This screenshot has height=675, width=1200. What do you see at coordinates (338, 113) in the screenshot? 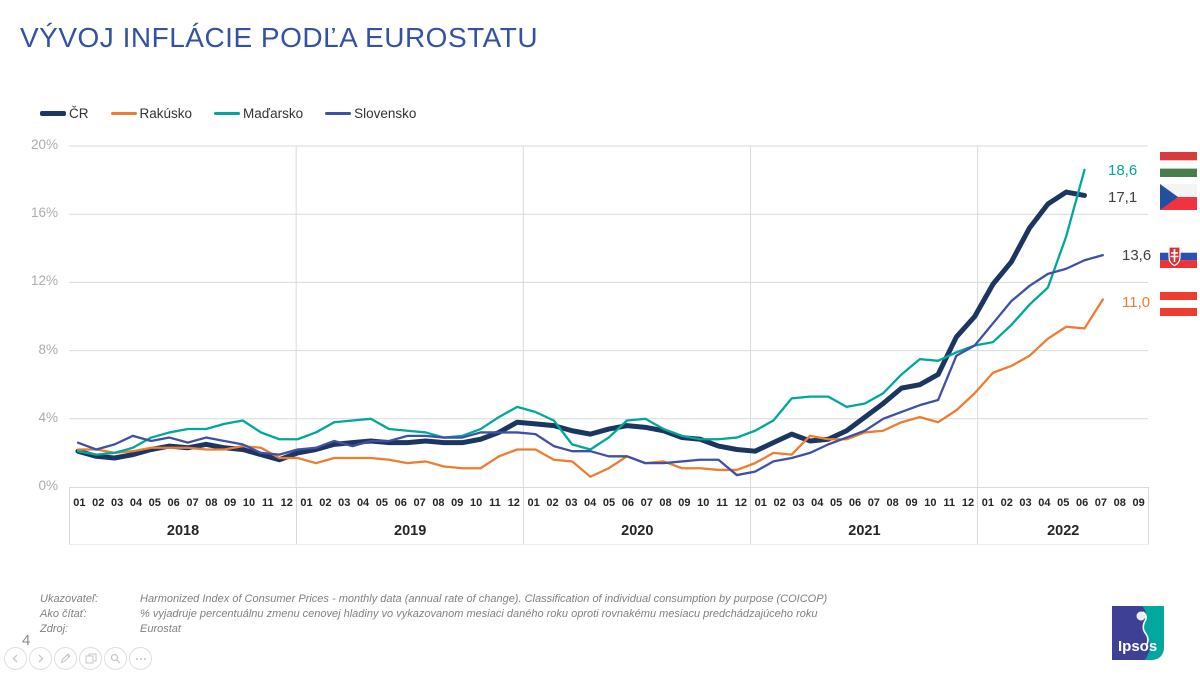
I see `legend-swatch-slovensko-icon` at bounding box center [338, 113].